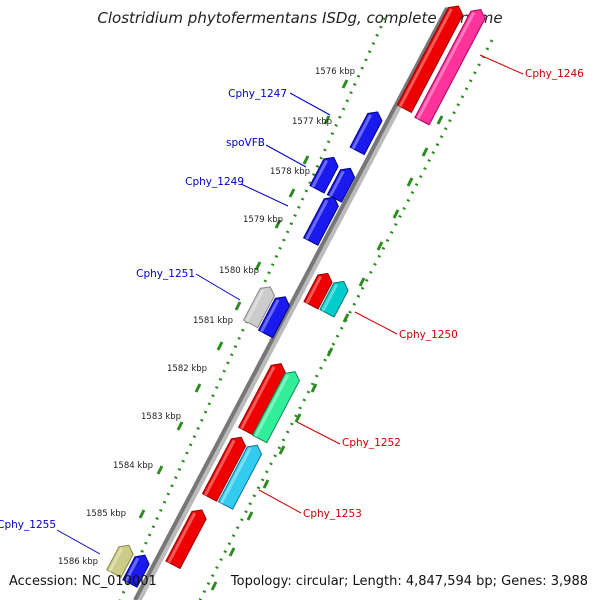 The image size is (600, 600). Describe the element at coordinates (428, 335) in the screenshot. I see `gene-label: Cphy_1250` at that location.